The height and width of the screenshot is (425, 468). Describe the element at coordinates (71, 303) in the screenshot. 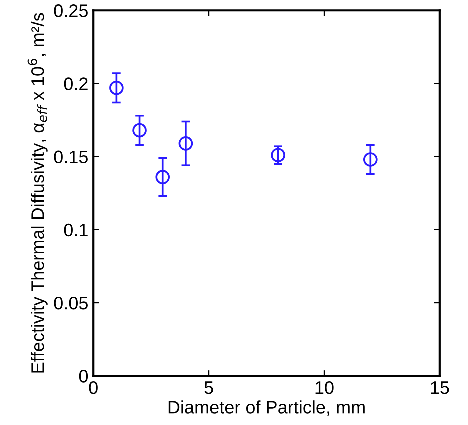

I see `y-tick-label: 0.05` at that location.